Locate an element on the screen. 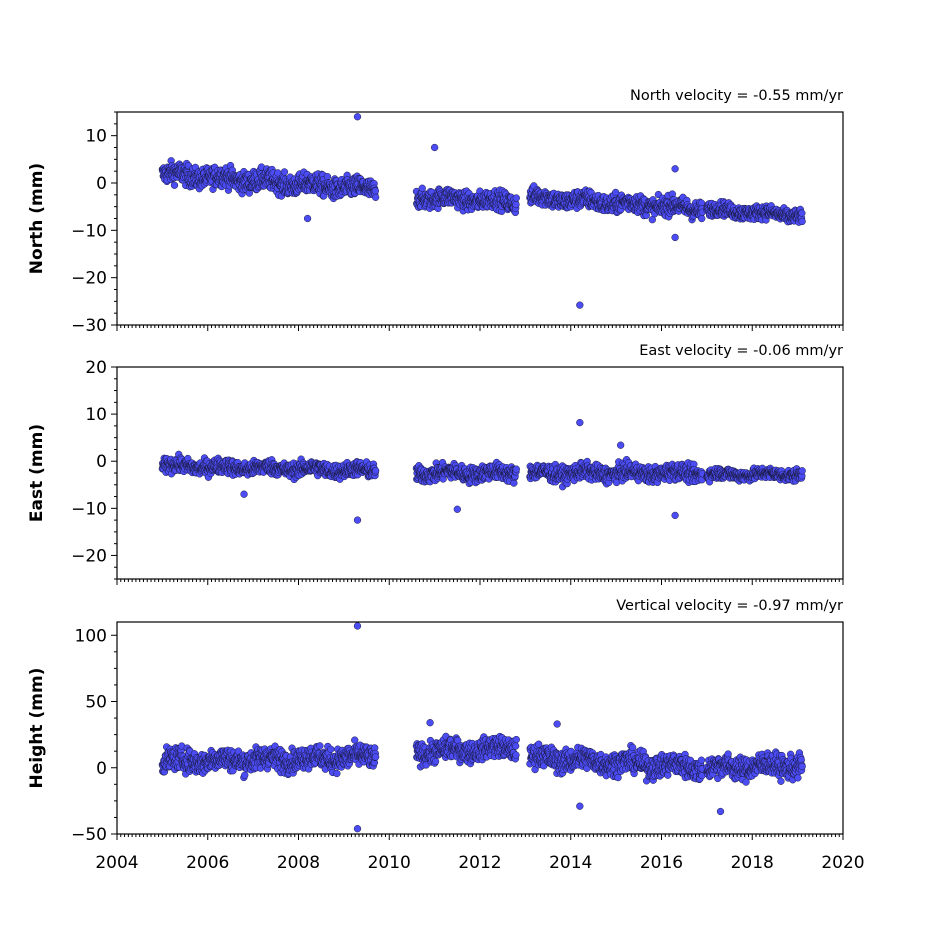 This screenshot has height=937, width=937. y-axis-label: East (mm) is located at coordinates (37, 473).